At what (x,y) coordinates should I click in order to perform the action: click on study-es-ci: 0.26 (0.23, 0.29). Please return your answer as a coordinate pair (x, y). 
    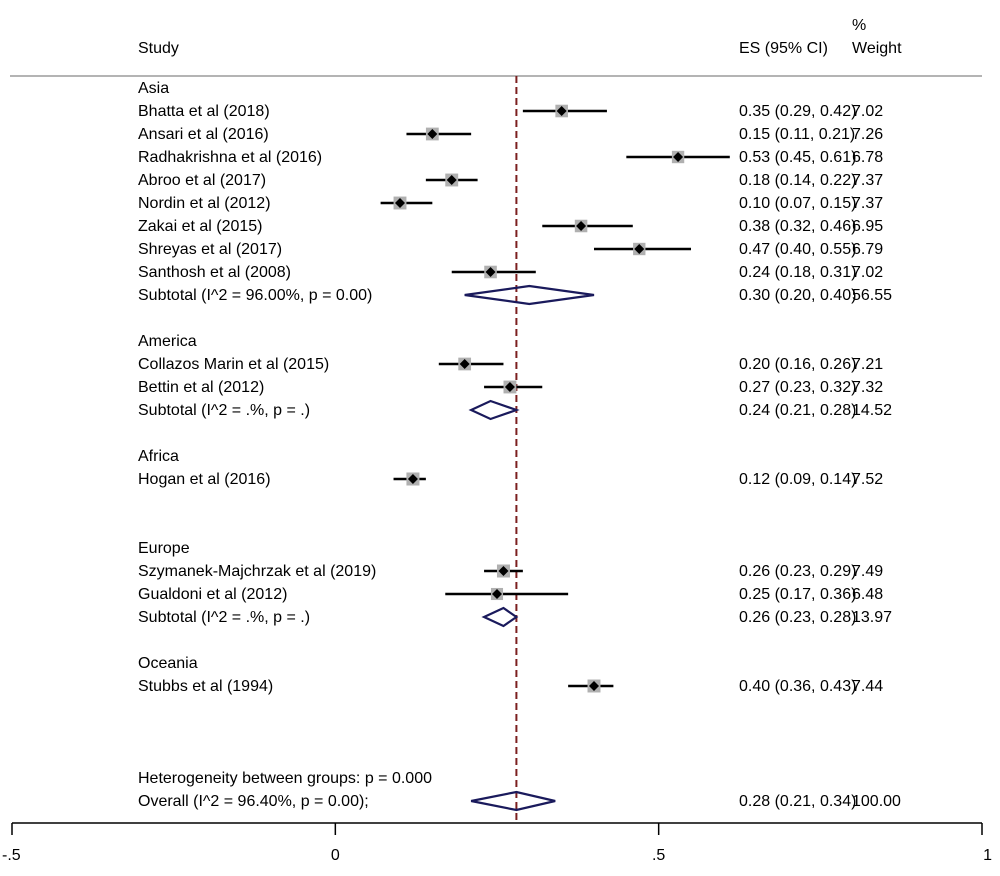
    Looking at the image, I should click on (797, 571).